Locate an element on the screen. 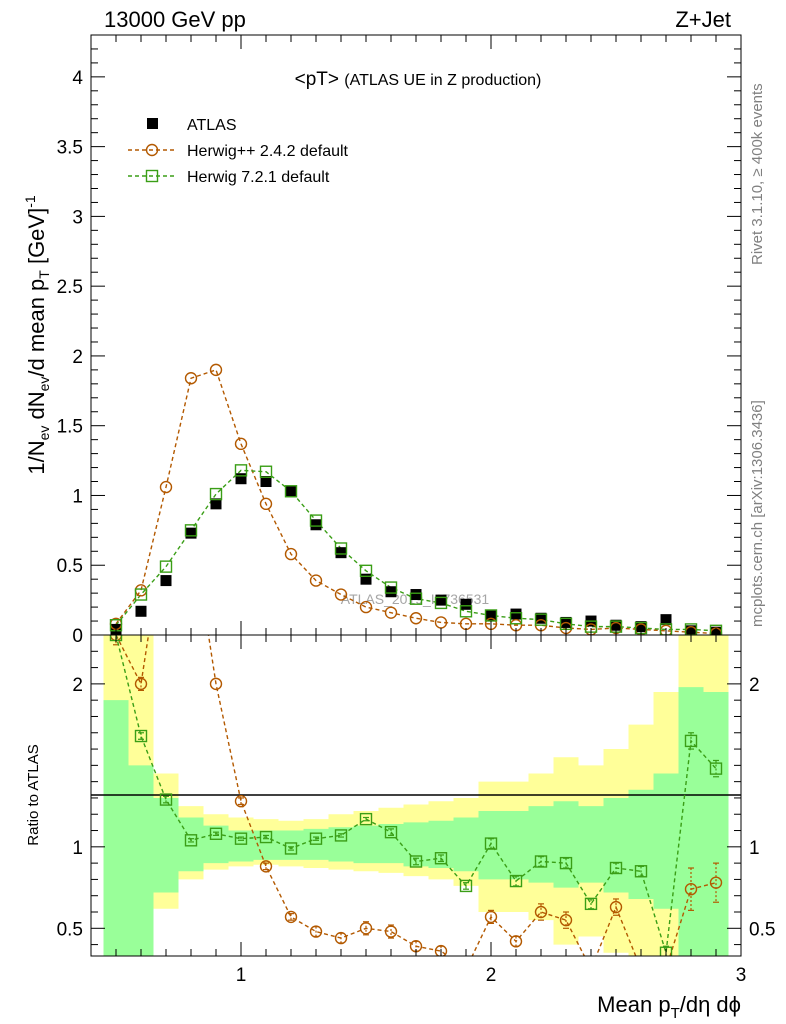  y-label-c-sub: T is located at coordinates (44, 274).